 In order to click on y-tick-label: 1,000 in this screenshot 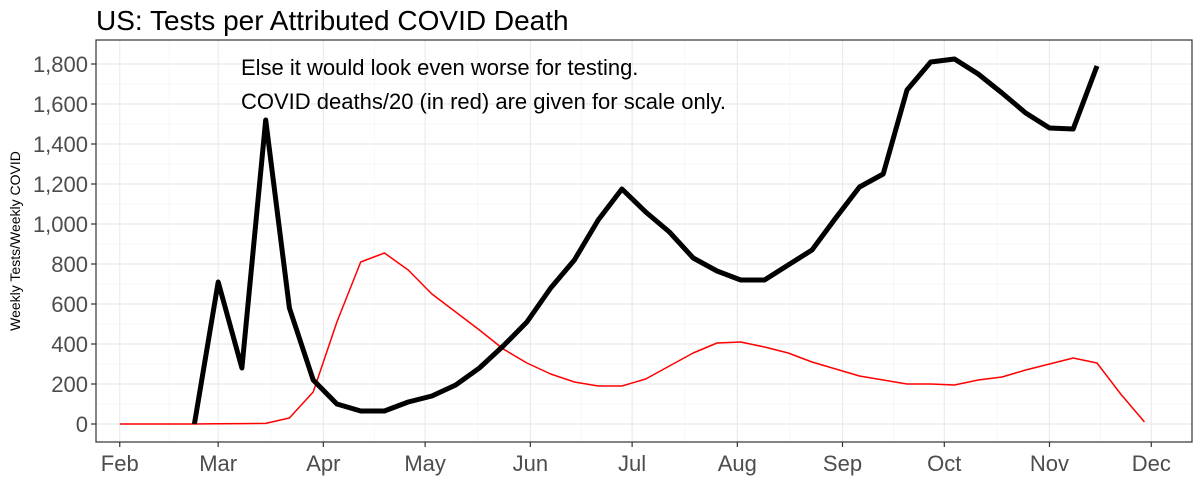, I will do `click(60, 224)`.